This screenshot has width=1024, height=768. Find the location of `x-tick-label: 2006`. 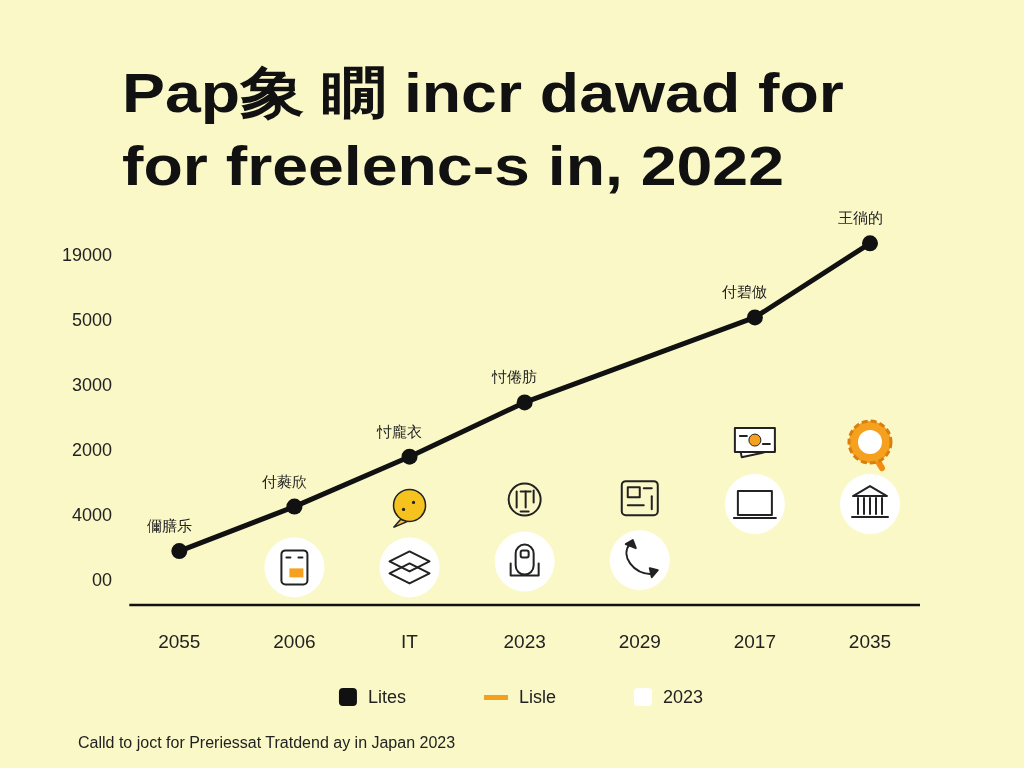

x-tick-label: 2006 is located at coordinates (294, 641).